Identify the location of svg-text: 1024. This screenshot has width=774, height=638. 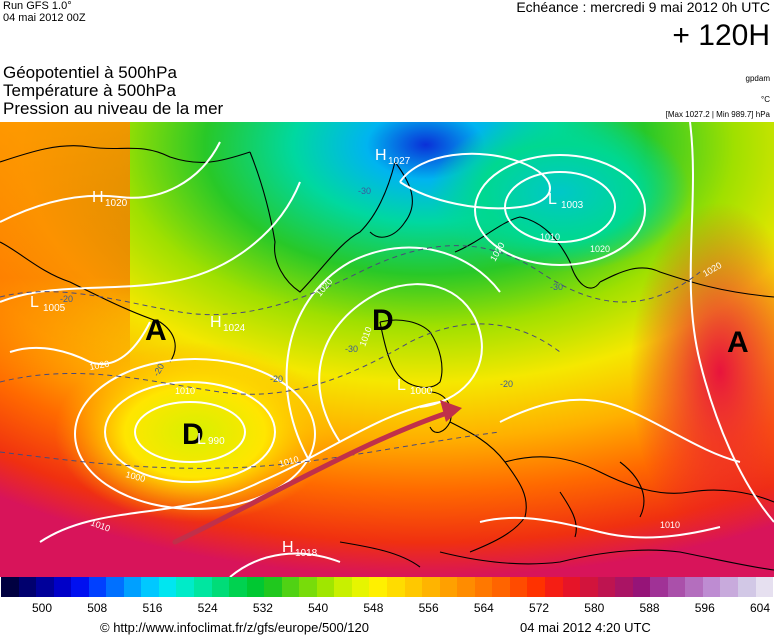
(234, 328).